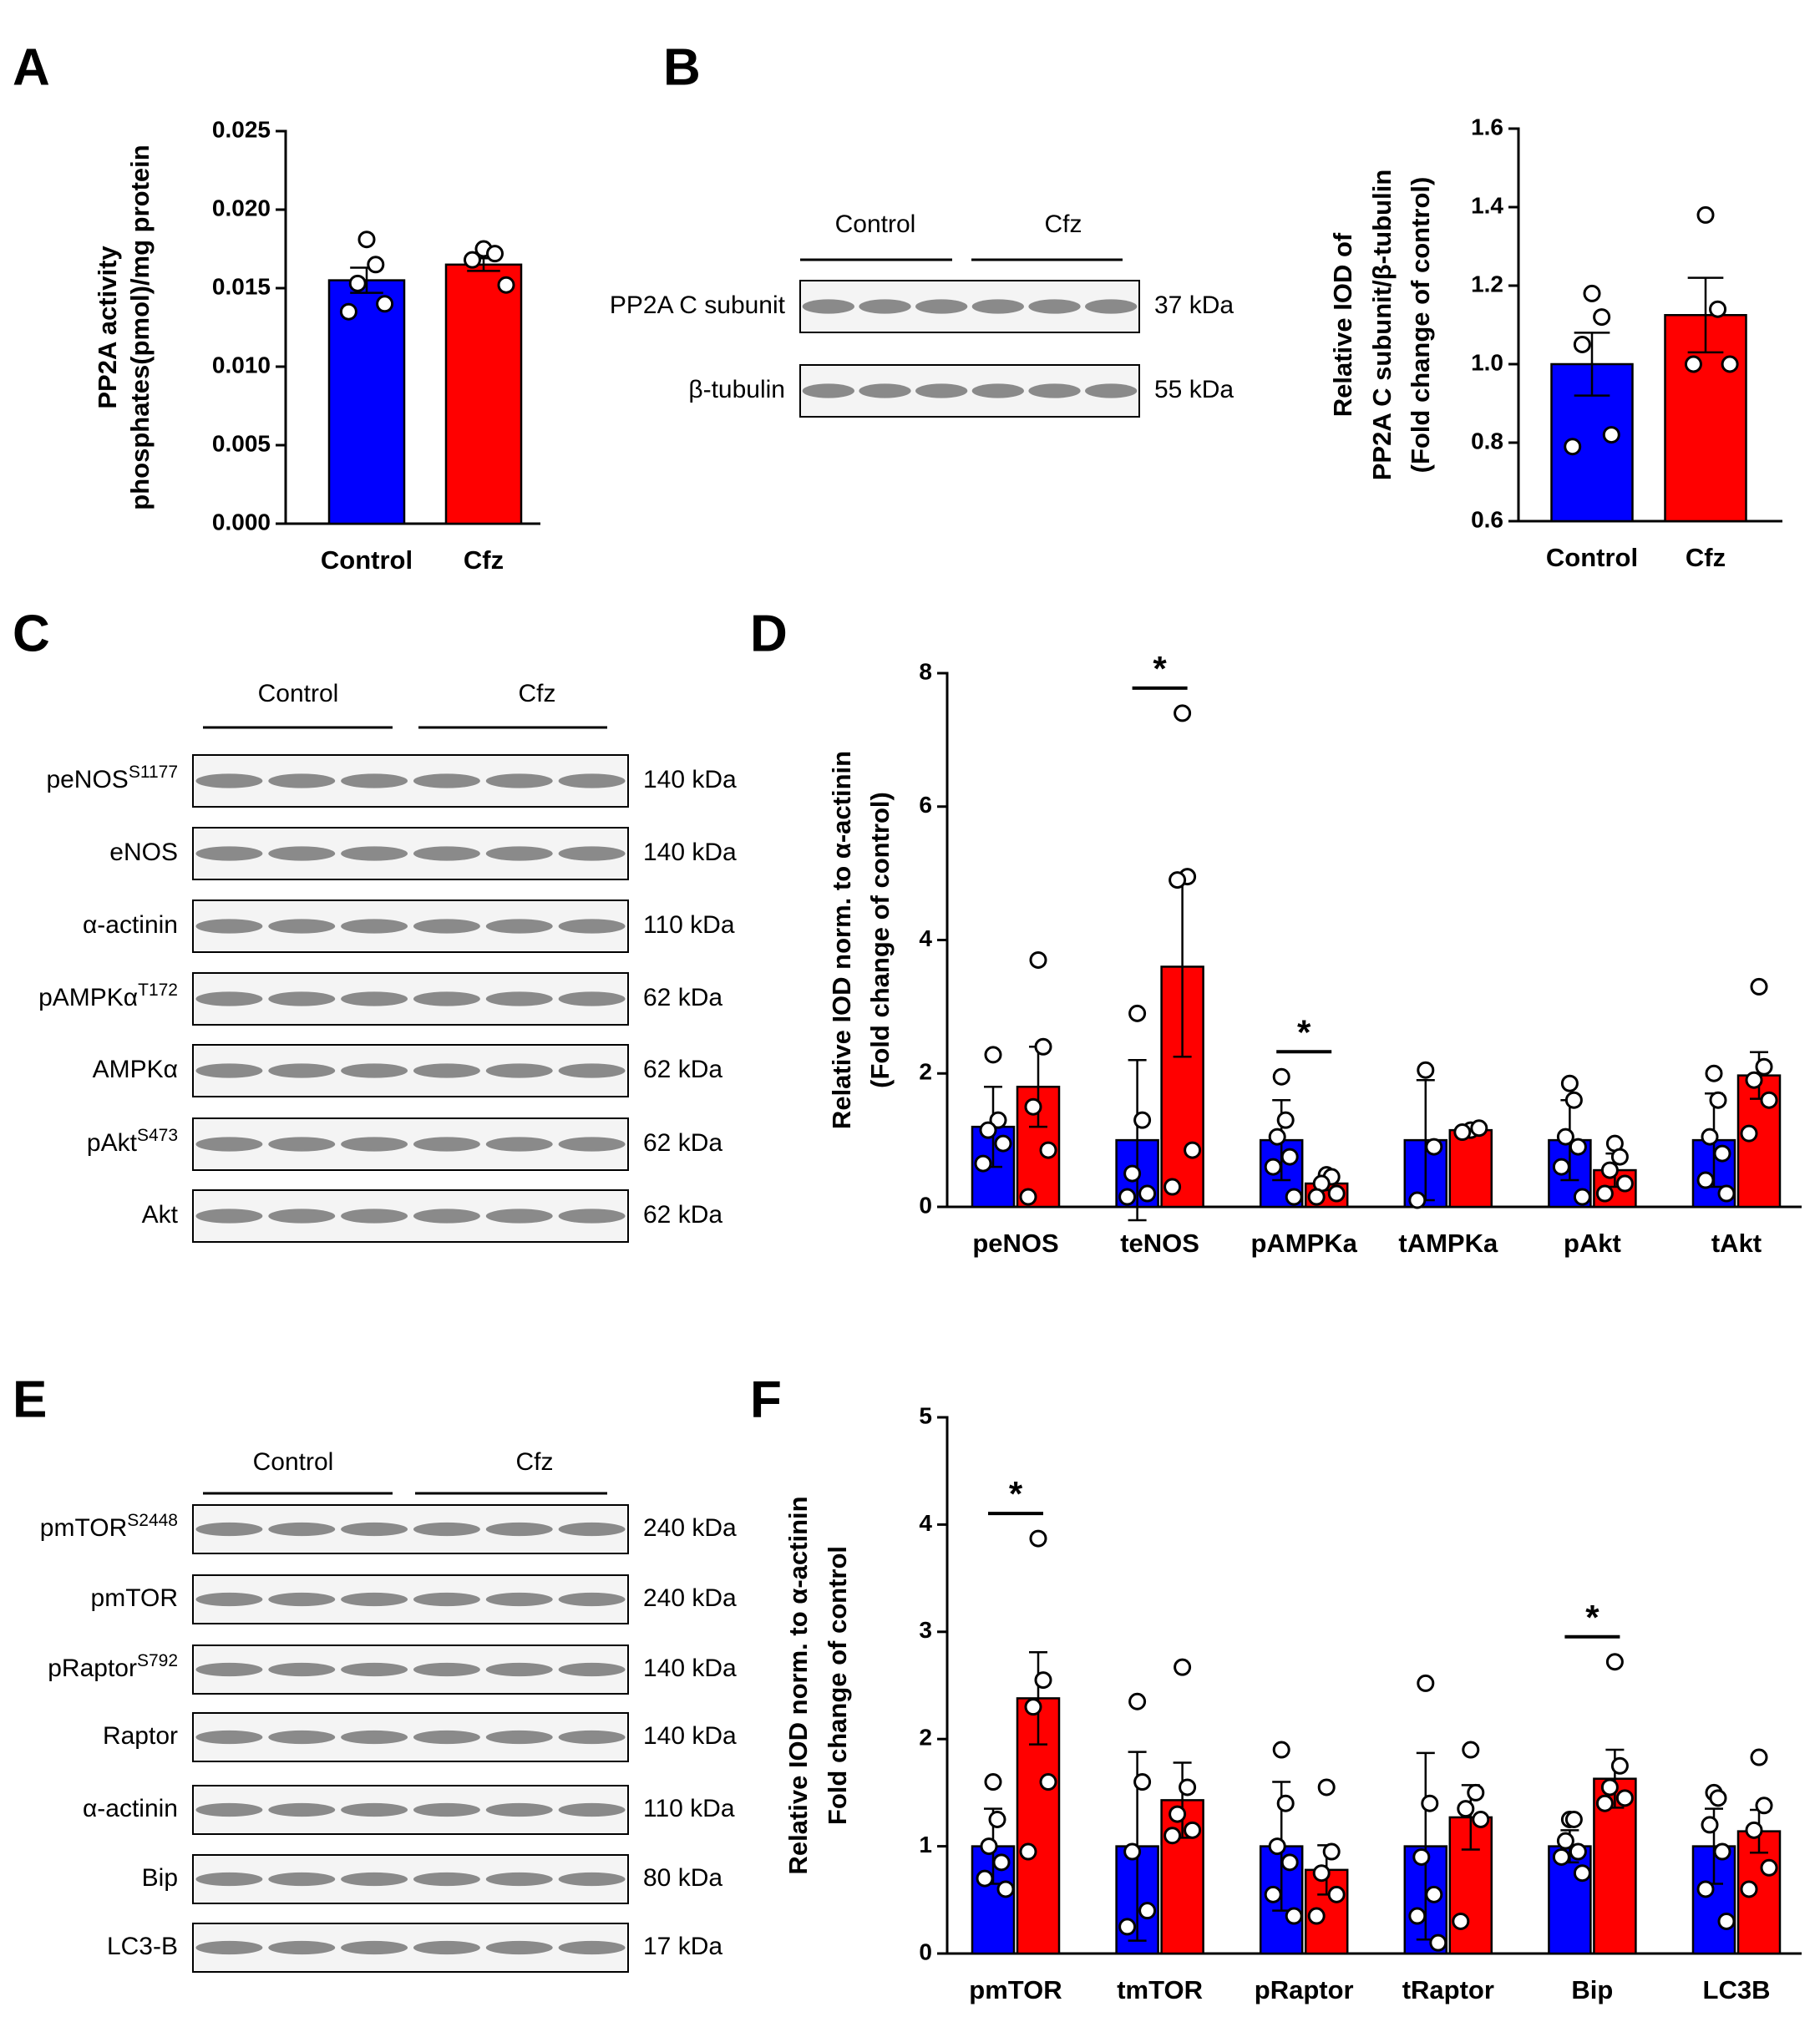 The width and height of the screenshot is (1820, 2017). Describe the element at coordinates (689, 925) in the screenshot. I see `molecular-weight: 110 kDa` at that location.